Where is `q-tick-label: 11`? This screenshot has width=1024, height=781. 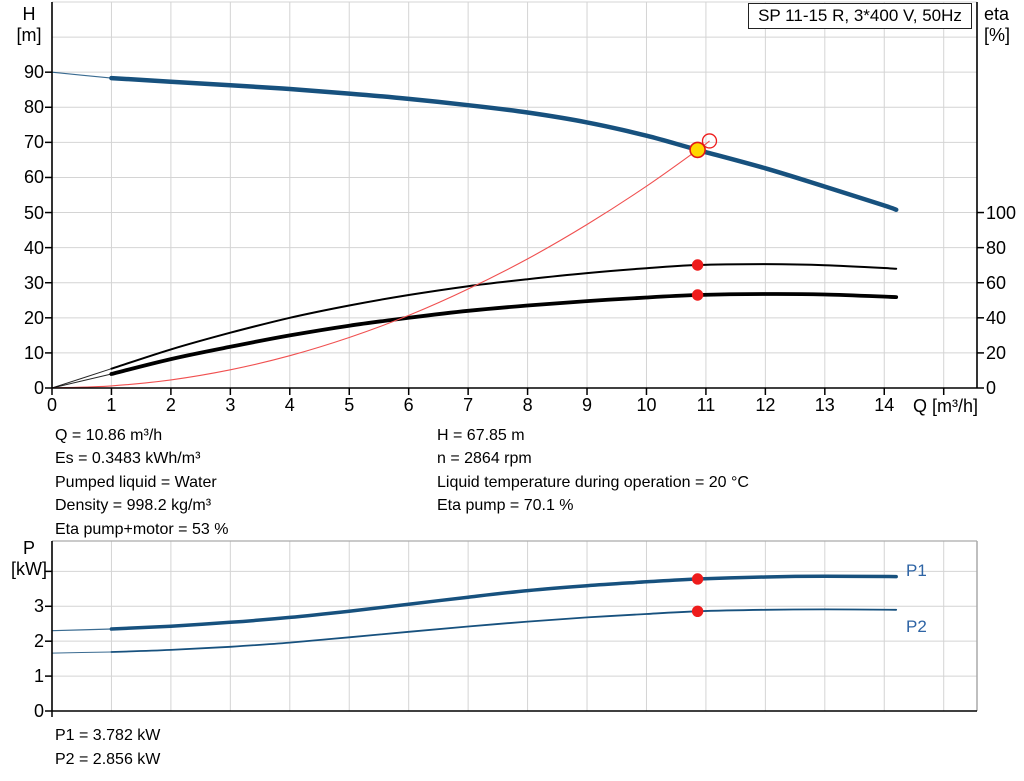 q-tick-label: 11 is located at coordinates (706, 405).